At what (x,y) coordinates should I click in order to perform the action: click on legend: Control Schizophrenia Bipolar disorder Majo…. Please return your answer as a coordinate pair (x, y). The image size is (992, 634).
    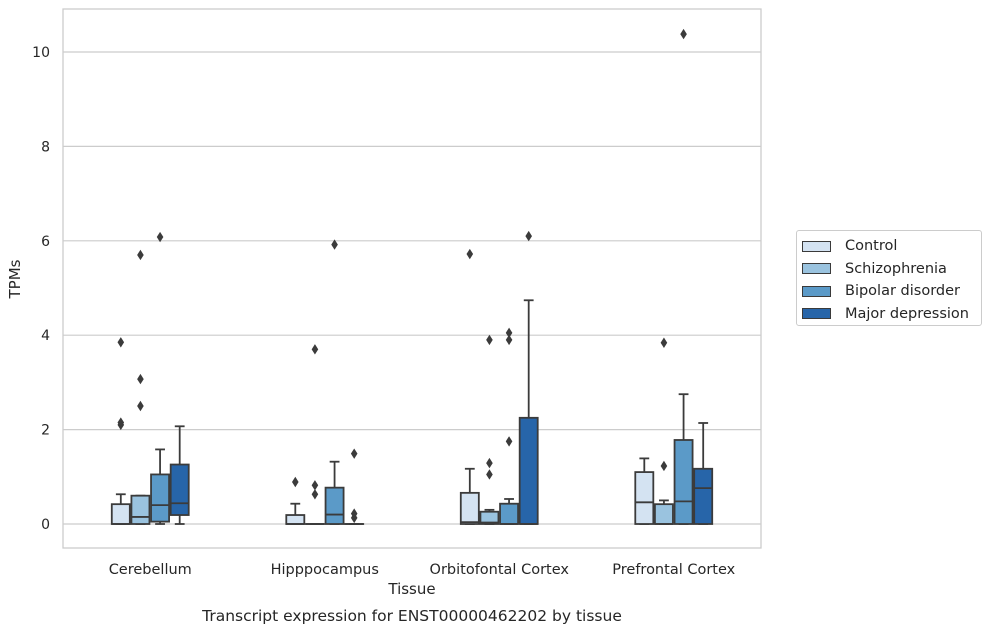
    Looking at the image, I should click on (889, 278).